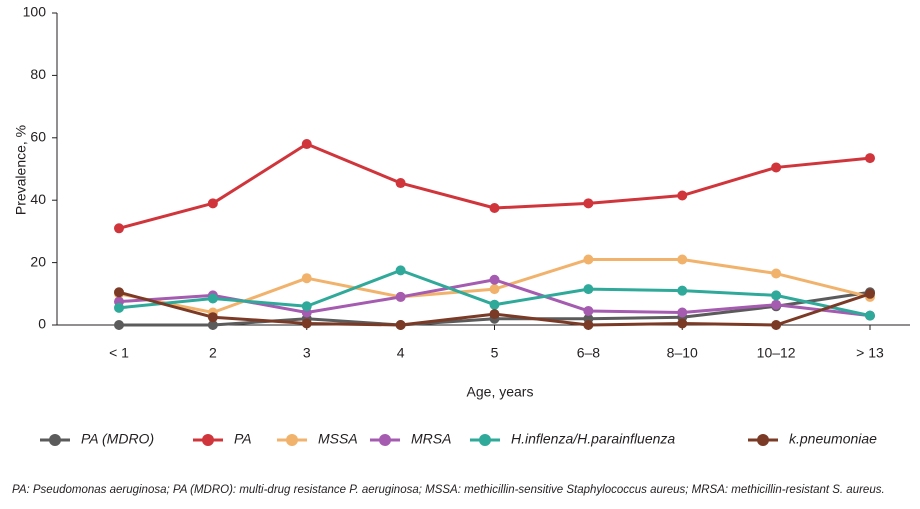  Describe the element at coordinates (589, 353) in the screenshot. I see `x-tick-label: 6–8` at that location.